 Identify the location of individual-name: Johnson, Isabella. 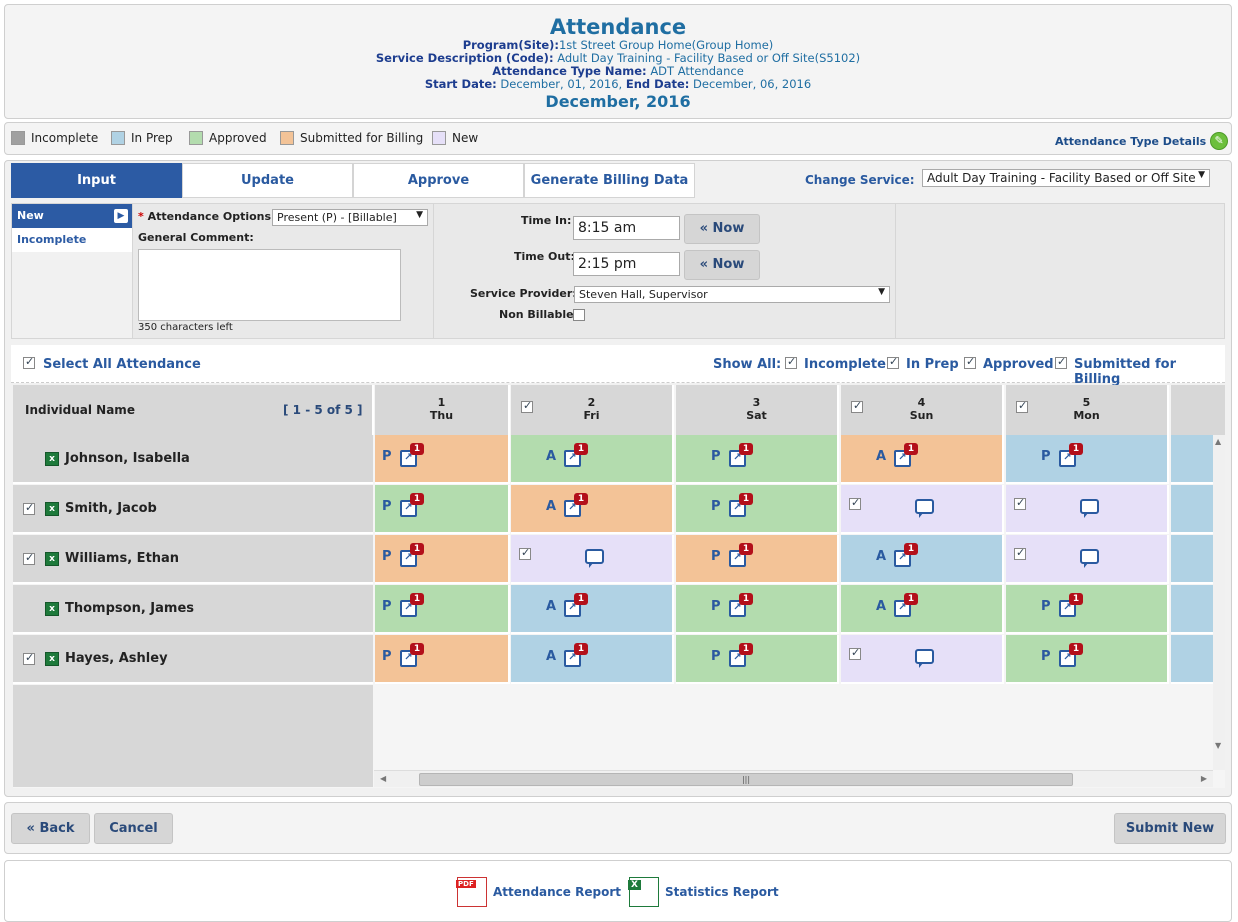
(127, 458).